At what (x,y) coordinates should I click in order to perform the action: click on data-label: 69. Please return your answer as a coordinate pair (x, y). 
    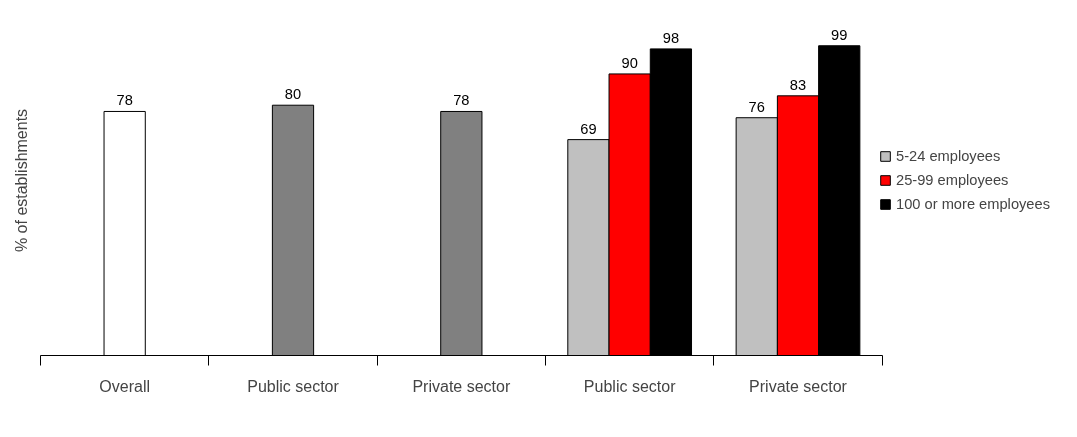
    Looking at the image, I should click on (588, 128).